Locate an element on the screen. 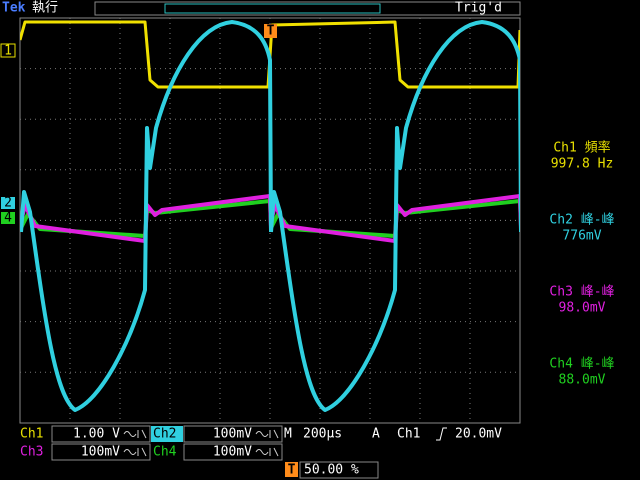  ch1-marker-label: 1 is located at coordinates (8, 51).